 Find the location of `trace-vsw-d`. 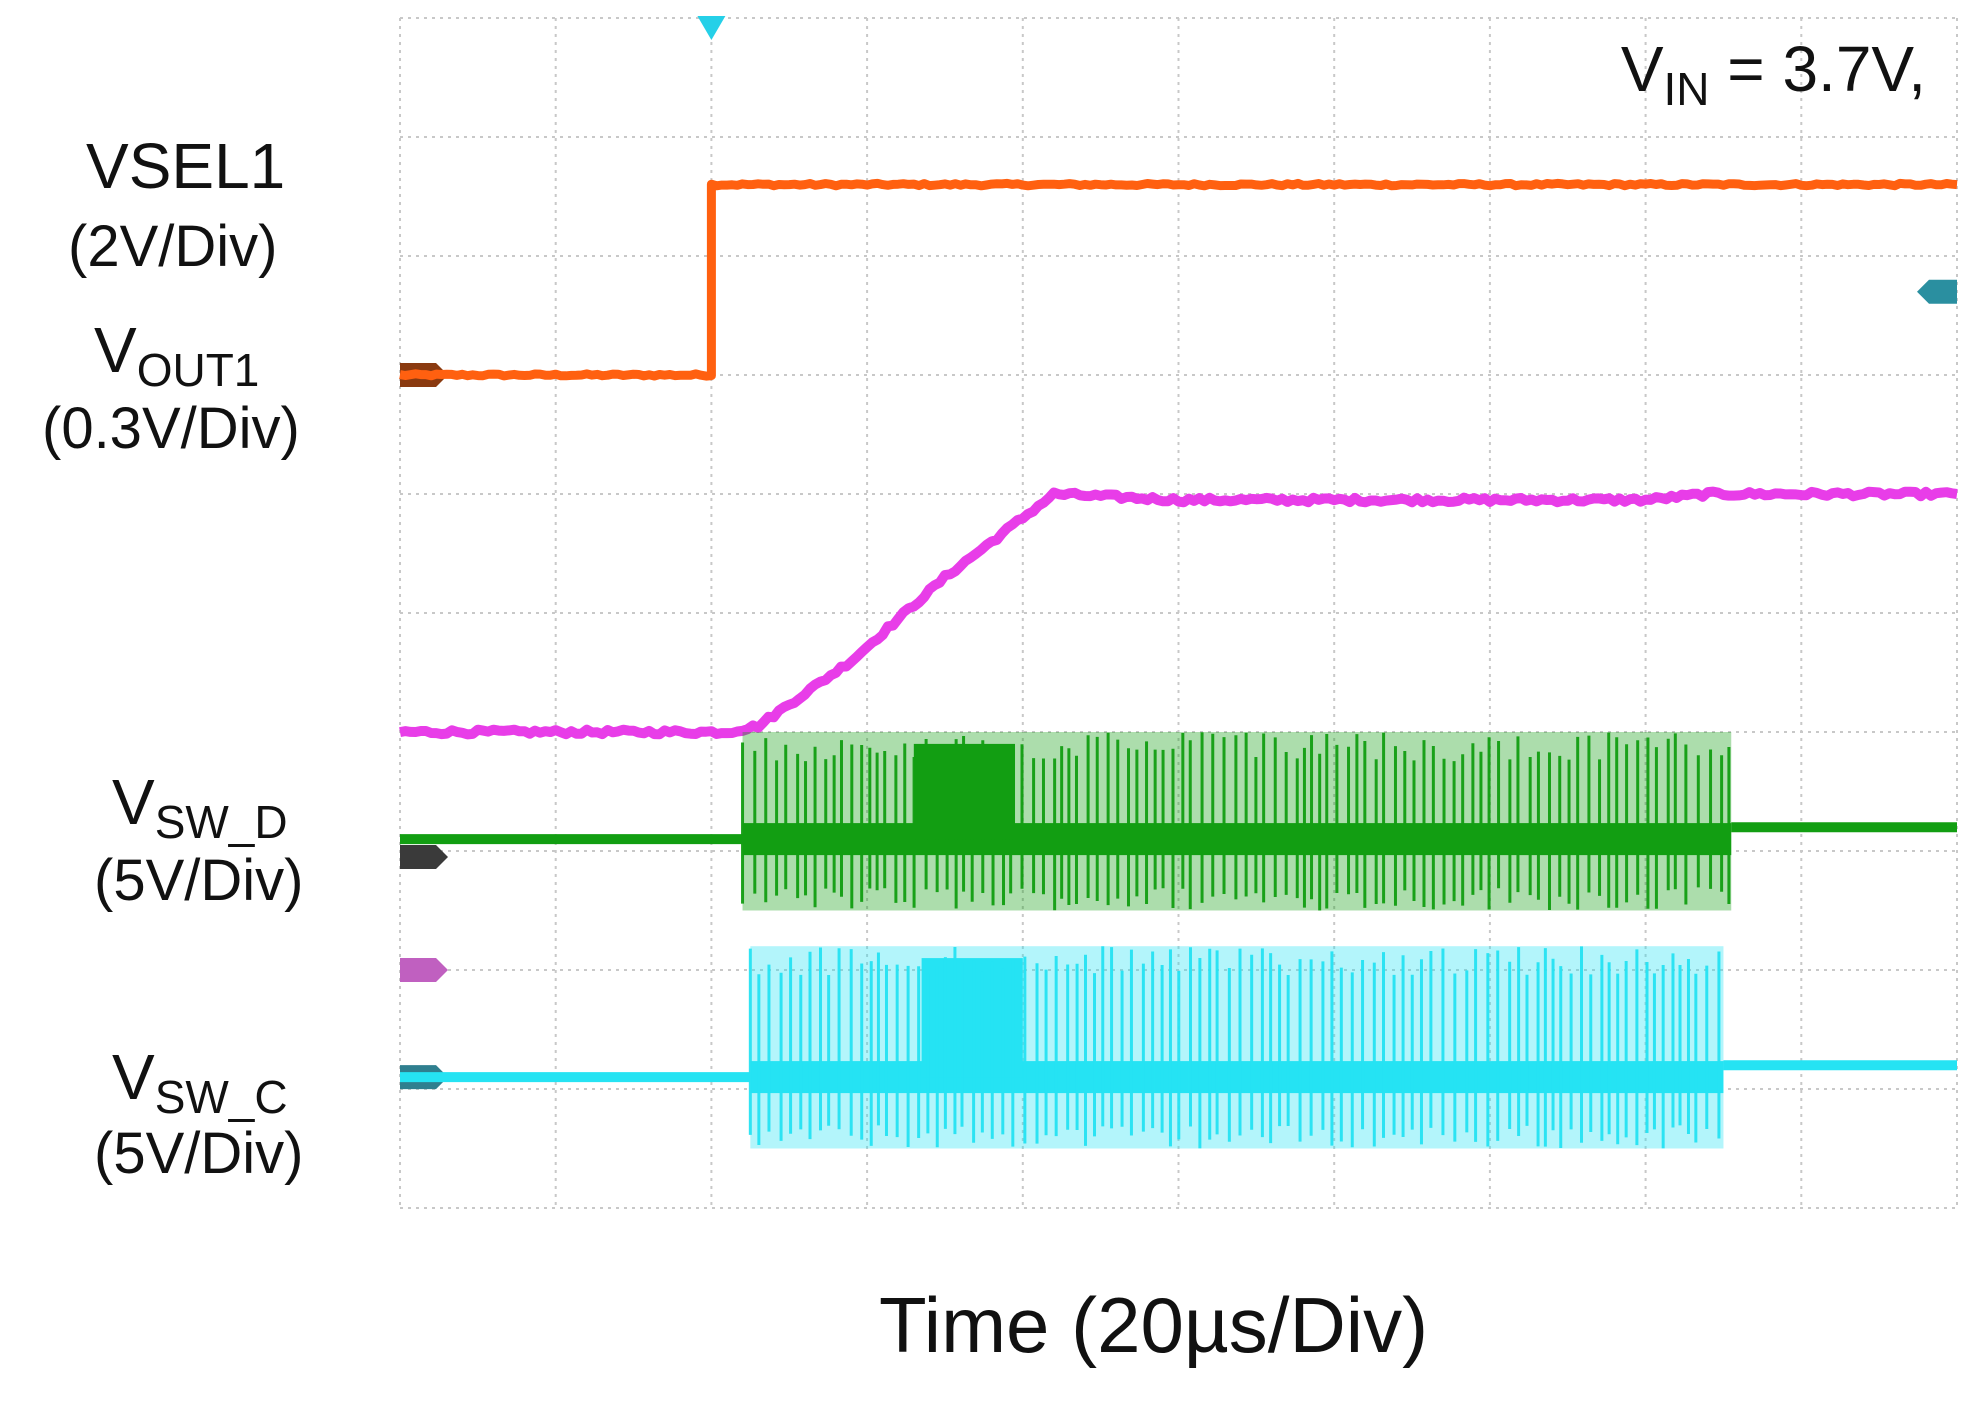

trace-vsw-d is located at coordinates (1178, 821).